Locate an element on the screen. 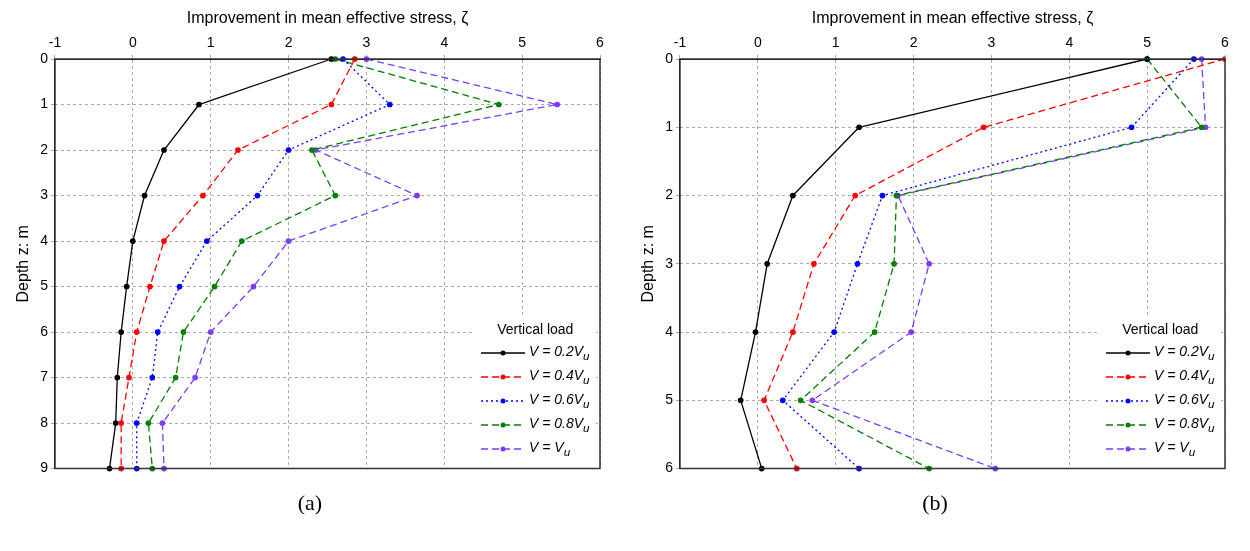 The width and height of the screenshot is (1250, 551). y-tick-label: 8 is located at coordinates (44, 421).